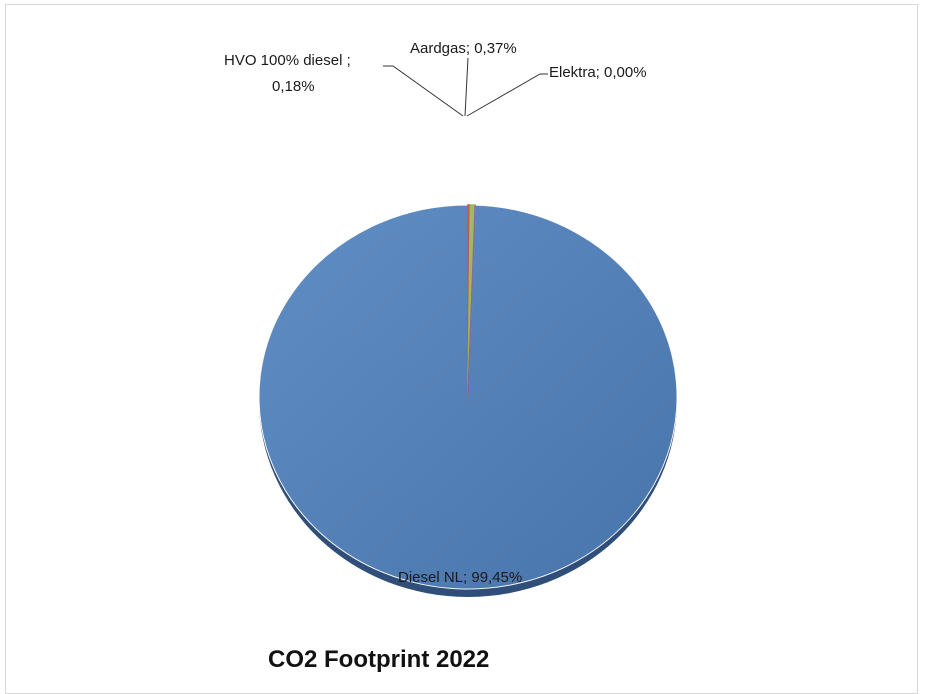 Image resolution: width=925 pixels, height=694 pixels. Describe the element at coordinates (287, 60) in the screenshot. I see `slice-label-hvo-line1: HVO 100% diesel ;` at that location.